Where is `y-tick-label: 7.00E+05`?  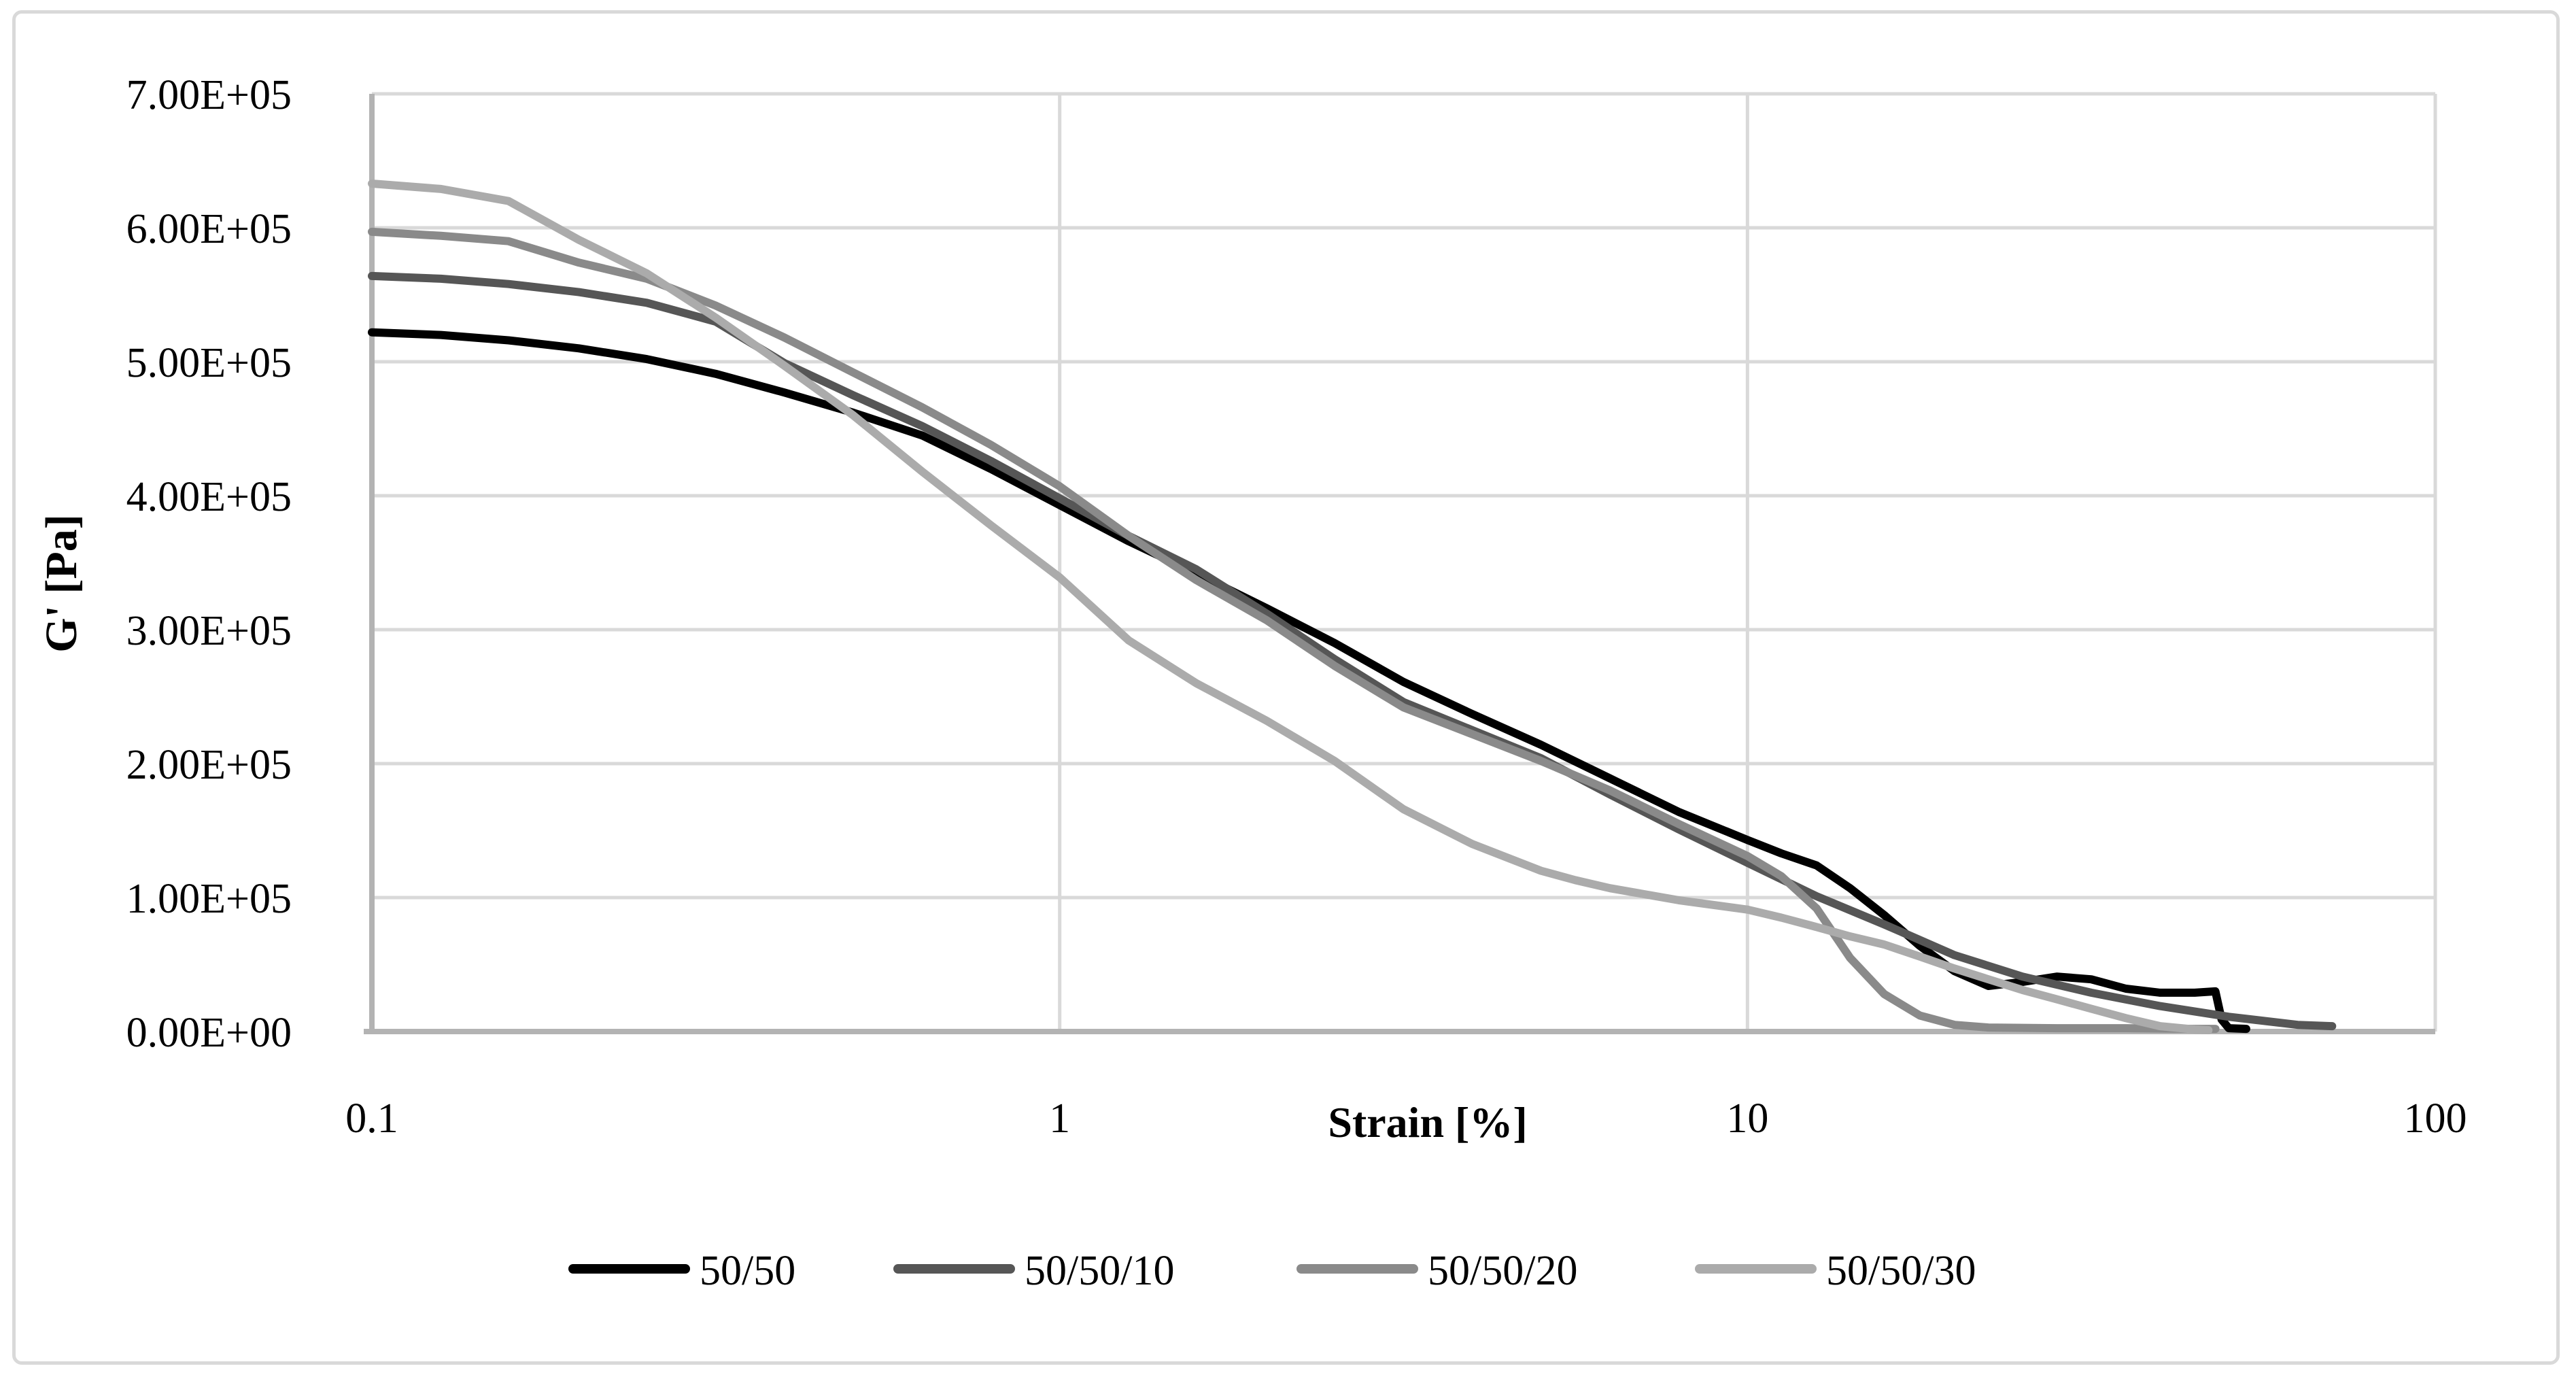
y-tick-label: 7.00E+05 is located at coordinates (209, 95).